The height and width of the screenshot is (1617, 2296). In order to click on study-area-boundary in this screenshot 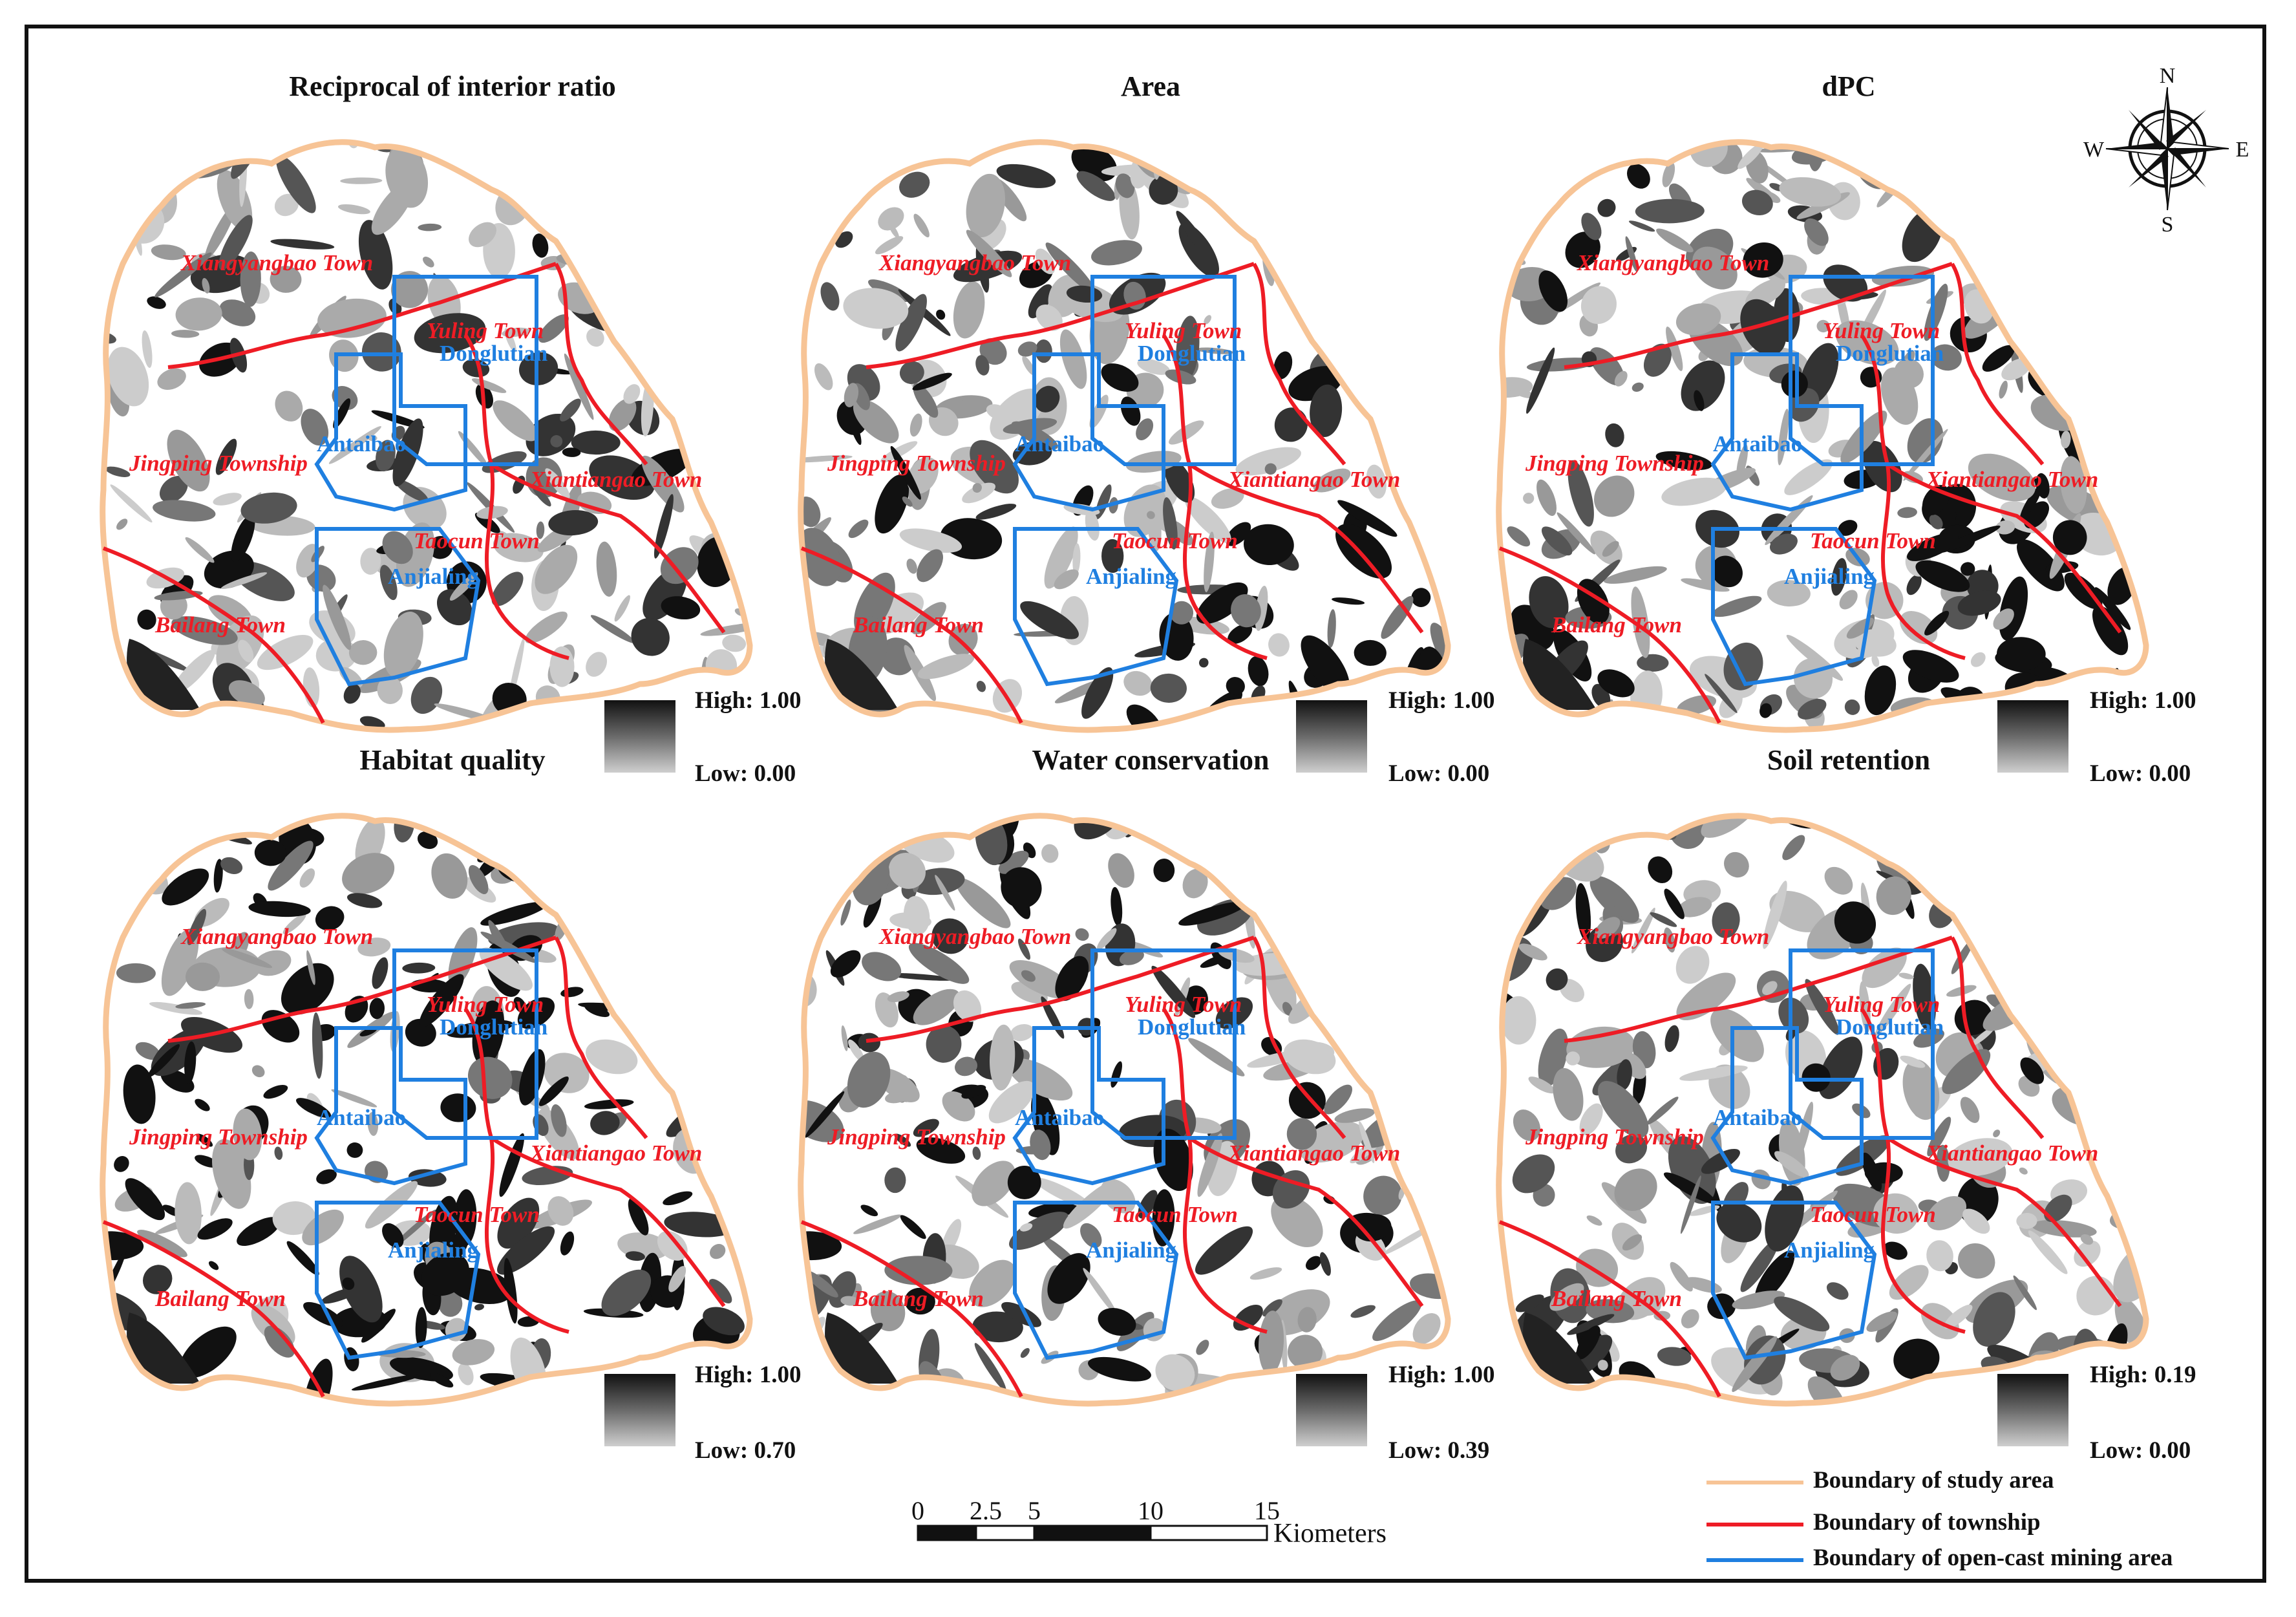, I will do `click(1124, 436)`.